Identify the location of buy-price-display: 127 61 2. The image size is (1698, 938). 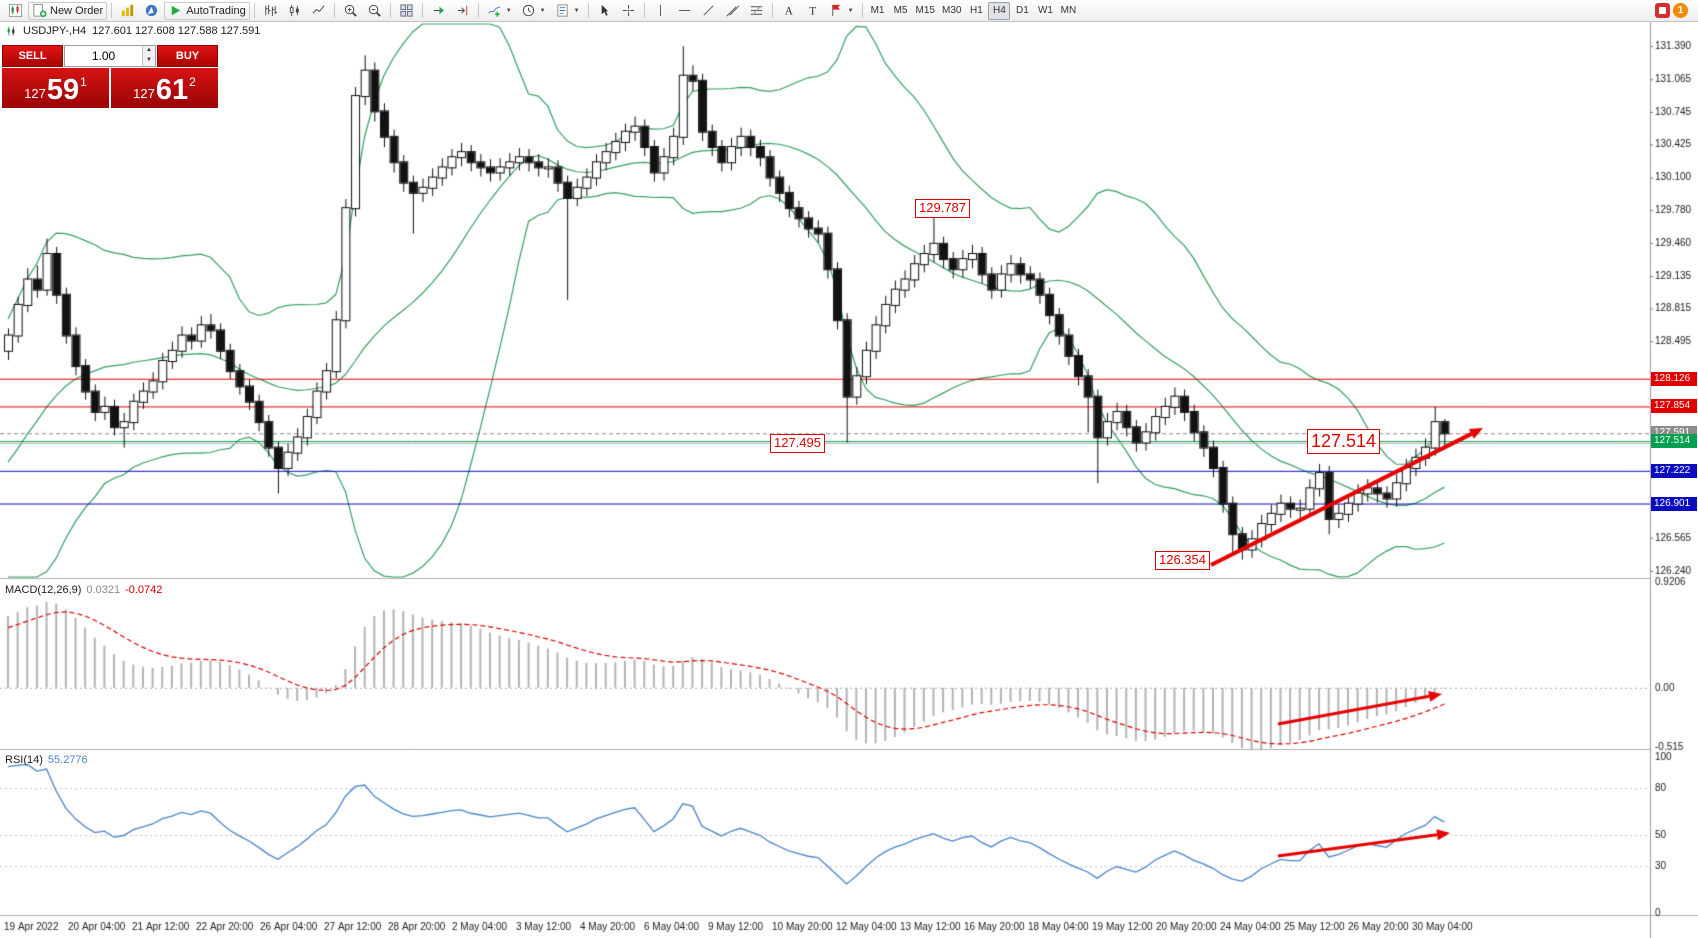
(164, 88).